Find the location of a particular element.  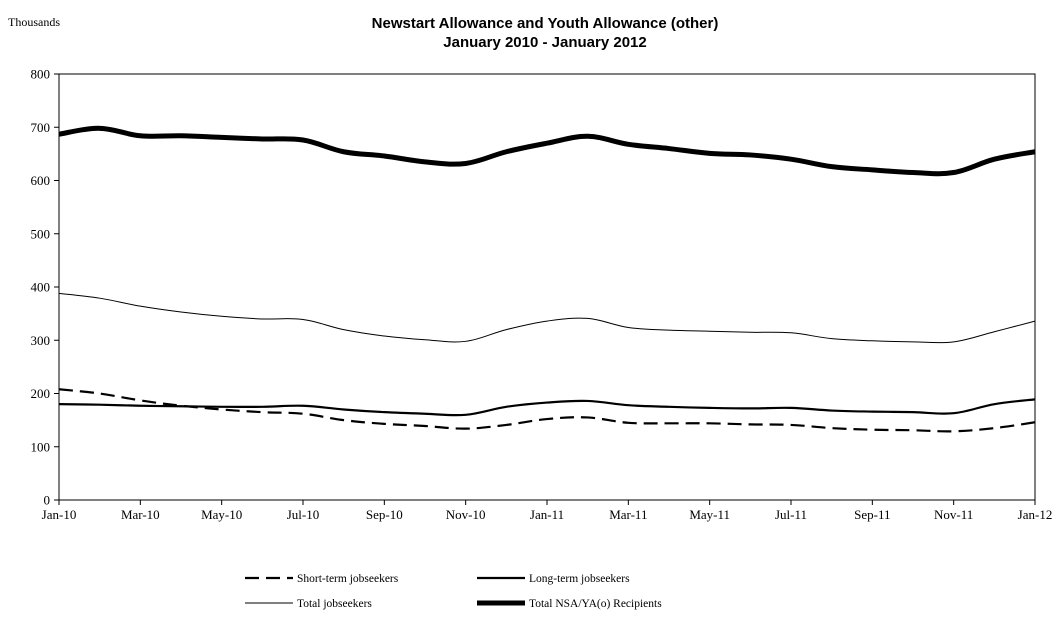

y-axis-unit-label: Thousands is located at coordinates (34, 22).